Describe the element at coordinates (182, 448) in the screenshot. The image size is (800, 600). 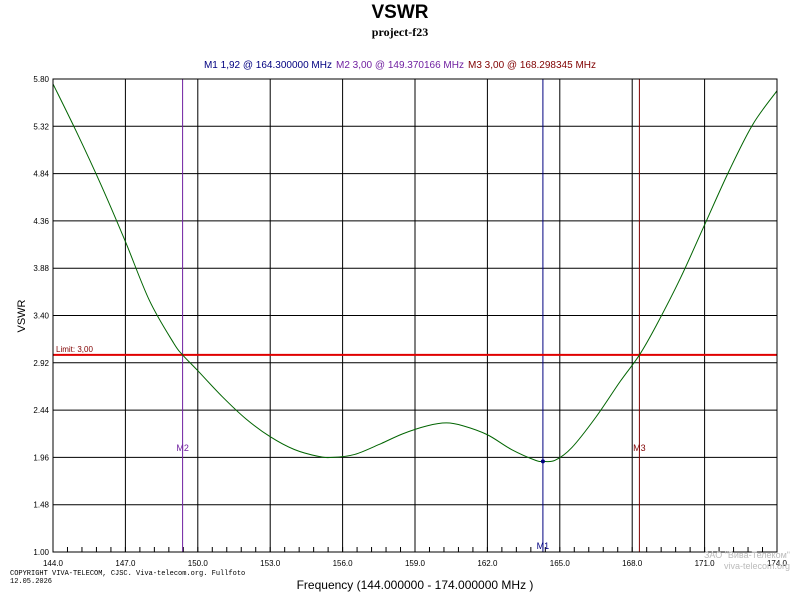
I see `marker-label-m2: M2` at that location.